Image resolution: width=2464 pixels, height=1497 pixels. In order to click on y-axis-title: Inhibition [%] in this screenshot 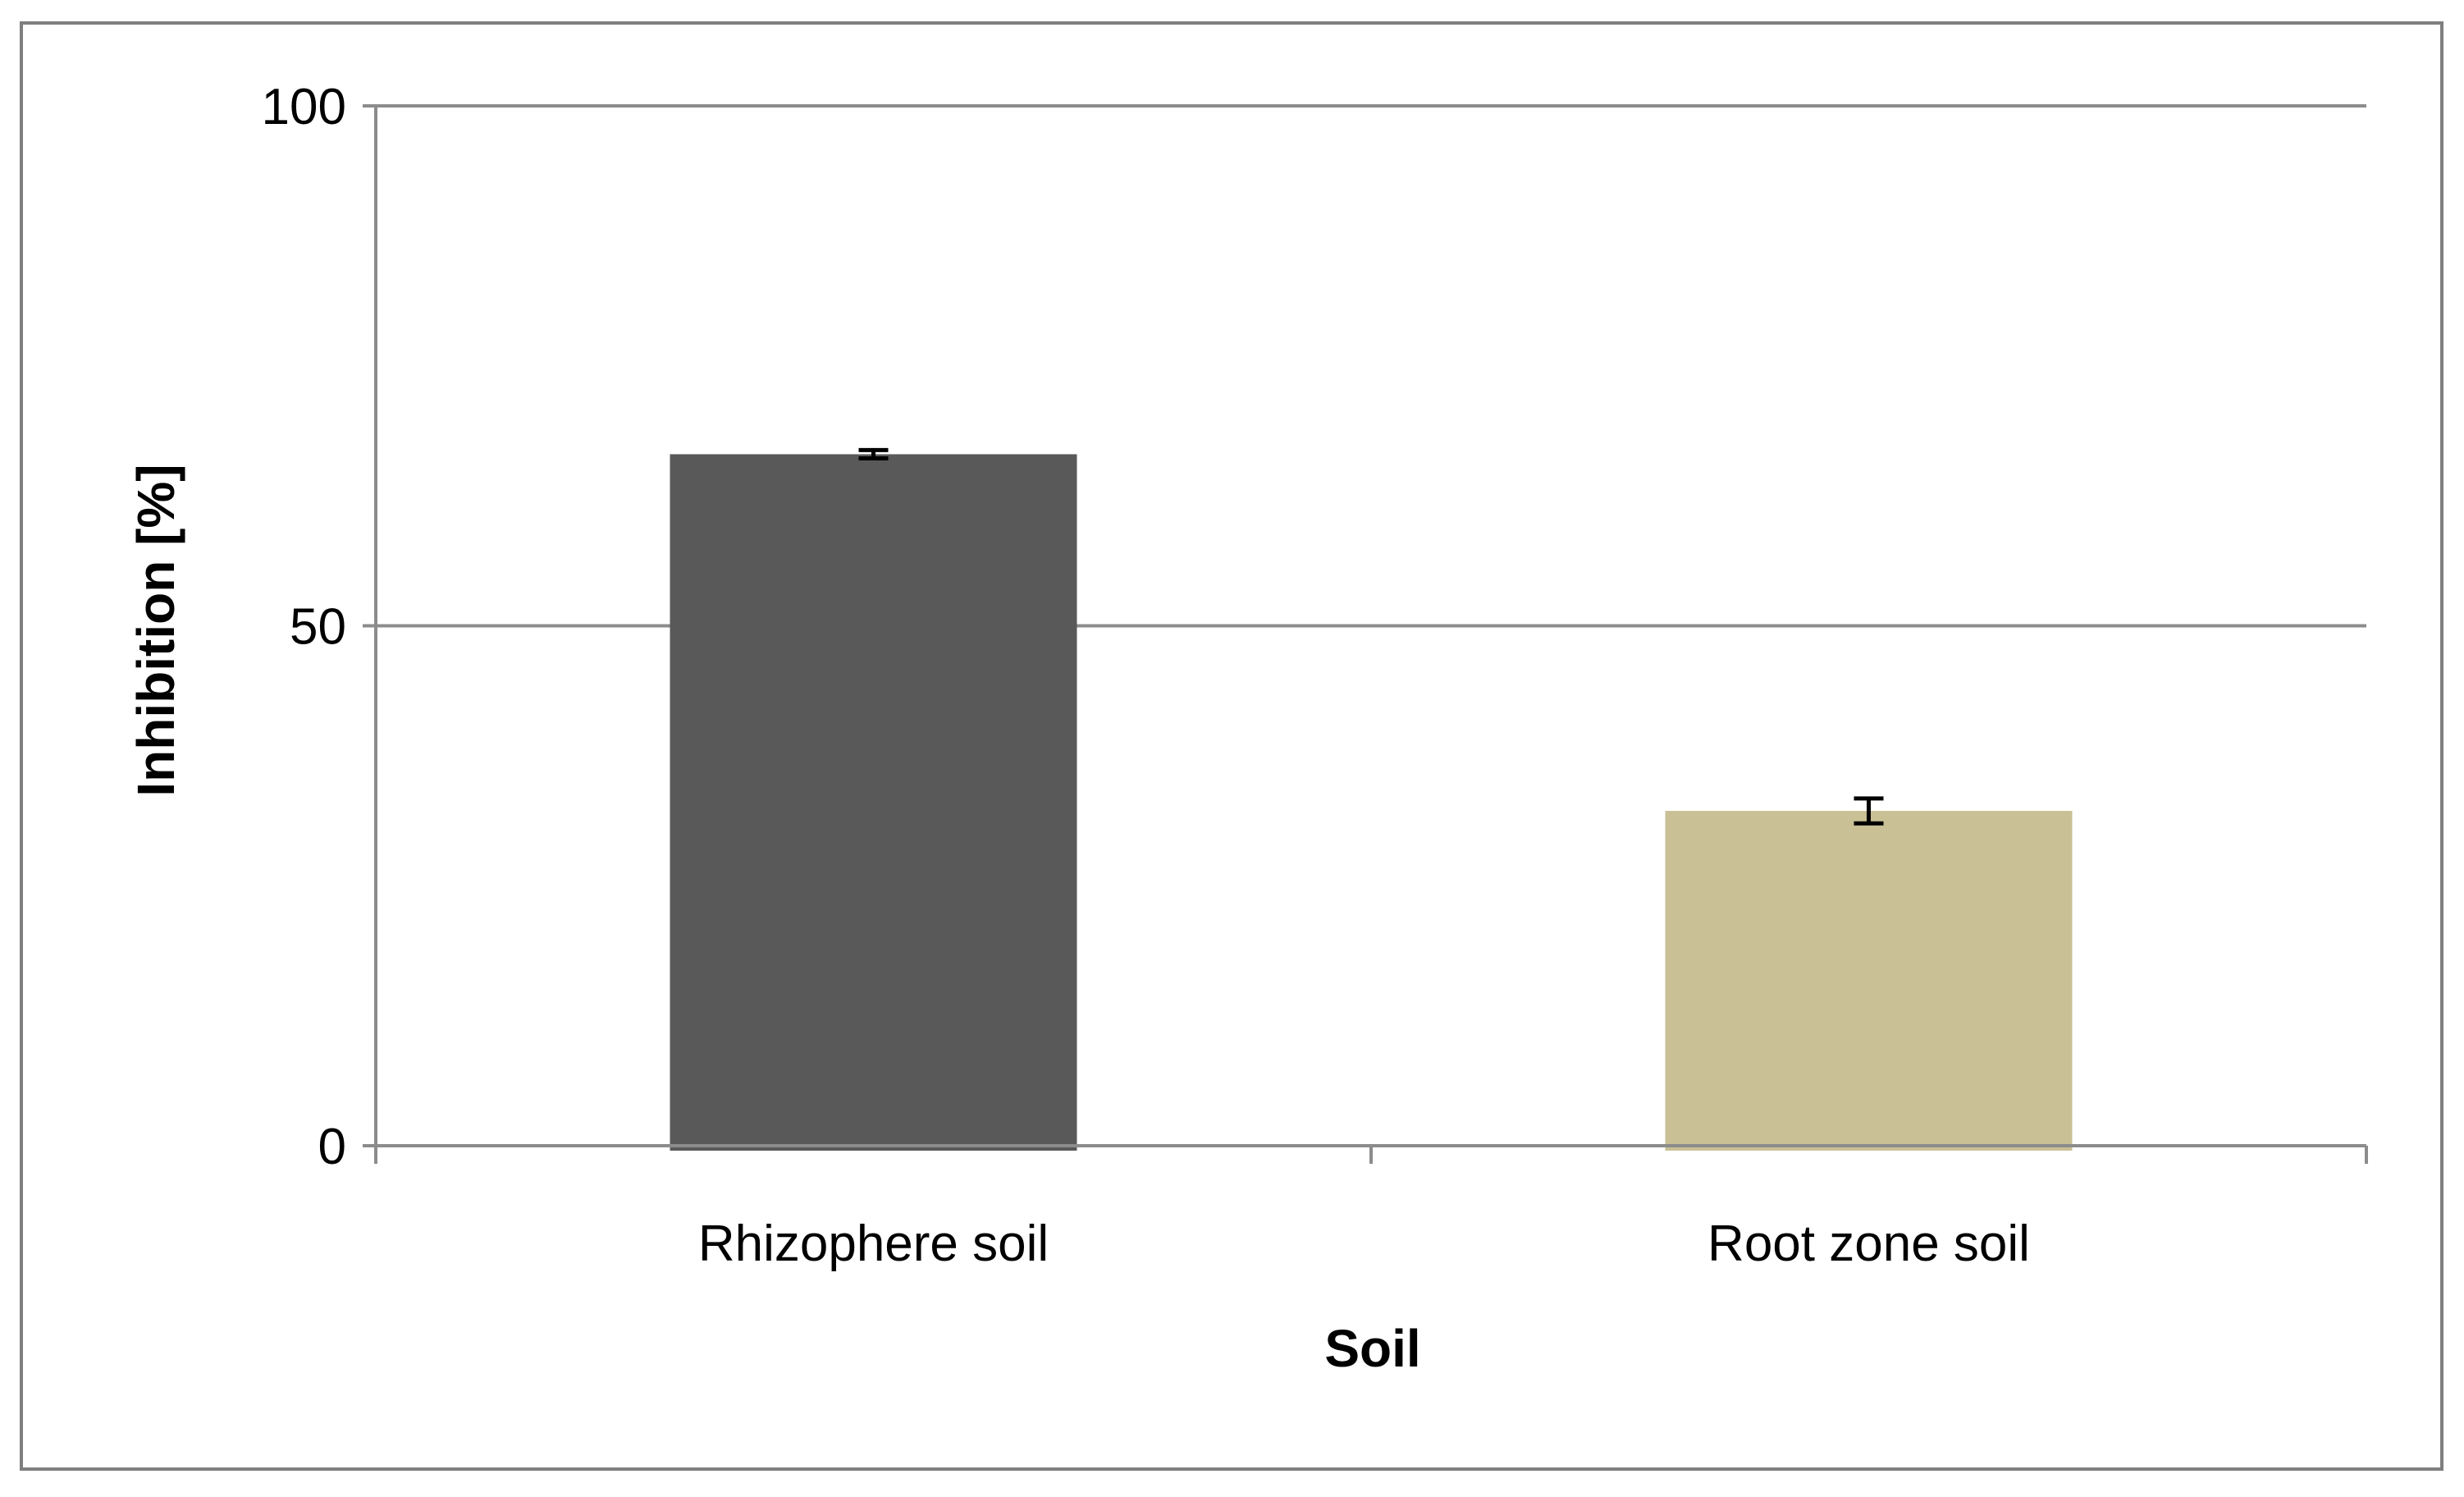, I will do `click(155, 630)`.